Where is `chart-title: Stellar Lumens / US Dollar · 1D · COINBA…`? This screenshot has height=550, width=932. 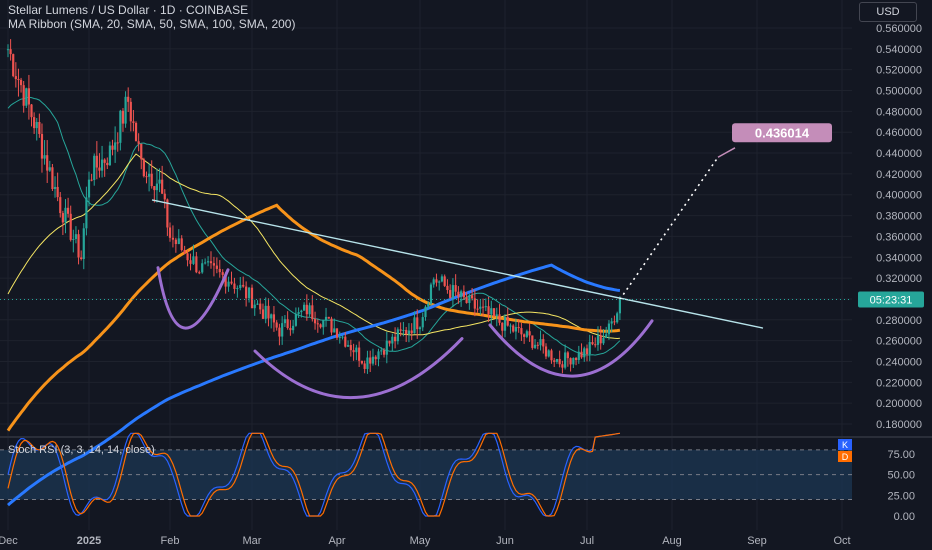 chart-title: Stellar Lumens / US Dollar · 1D · COINBA… is located at coordinates (128, 10).